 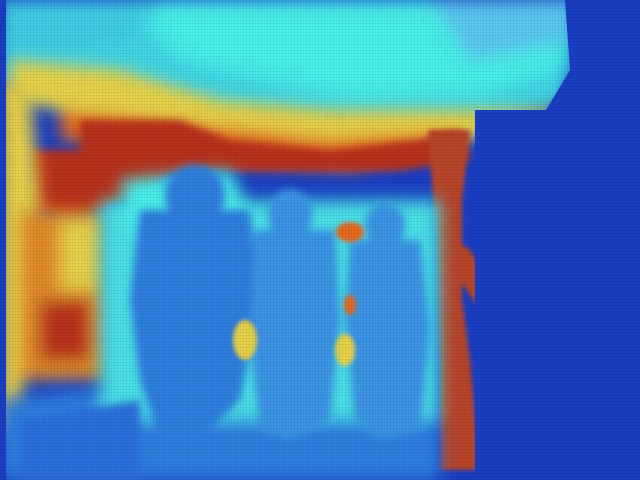 I want to click on near-band, so click(x=250, y=170).